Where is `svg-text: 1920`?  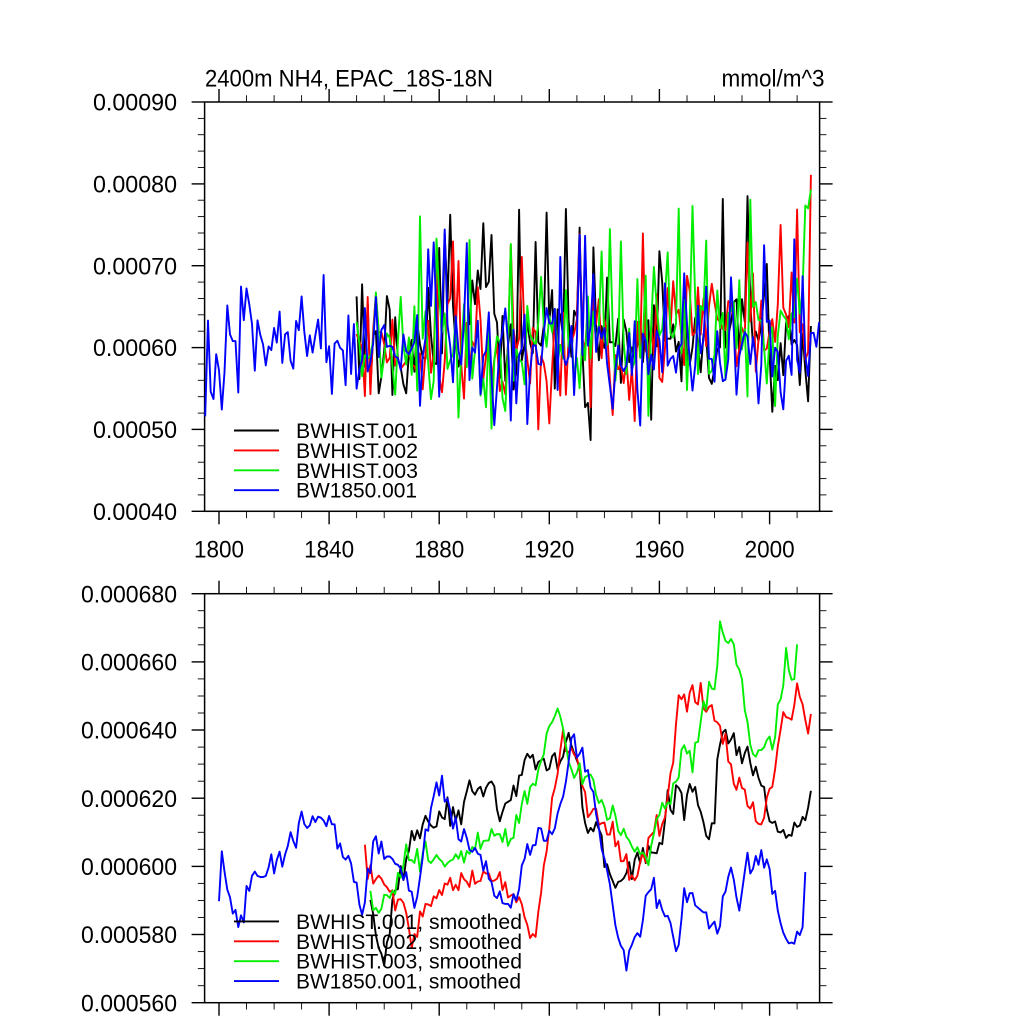
svg-text: 1920 is located at coordinates (549, 550).